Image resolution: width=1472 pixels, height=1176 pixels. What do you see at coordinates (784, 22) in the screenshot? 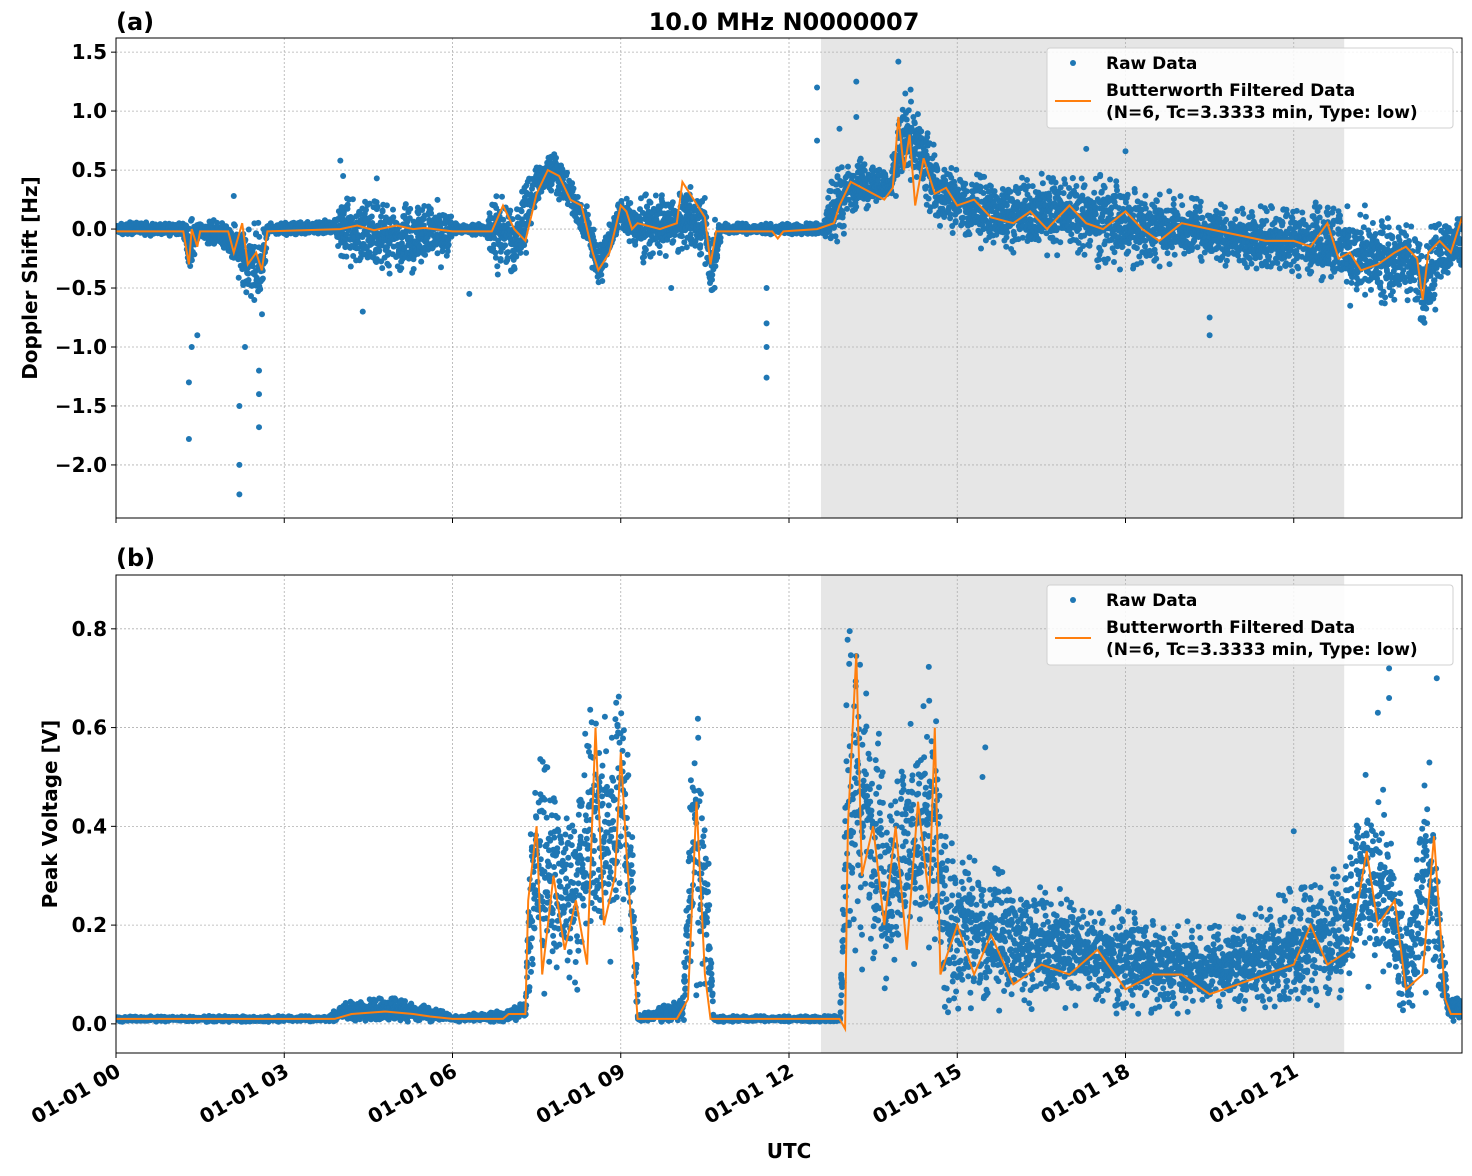
I see `chart-title: 10.0 MHz N0000007` at bounding box center [784, 22].